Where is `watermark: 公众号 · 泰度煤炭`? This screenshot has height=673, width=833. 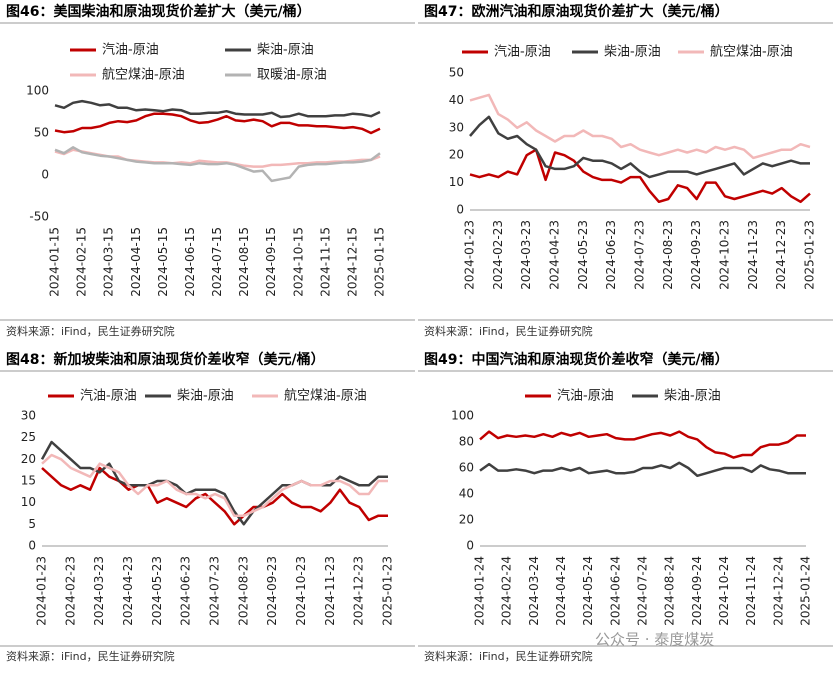 watermark: 公众号 · 泰度煤炭 is located at coordinates (654, 640).